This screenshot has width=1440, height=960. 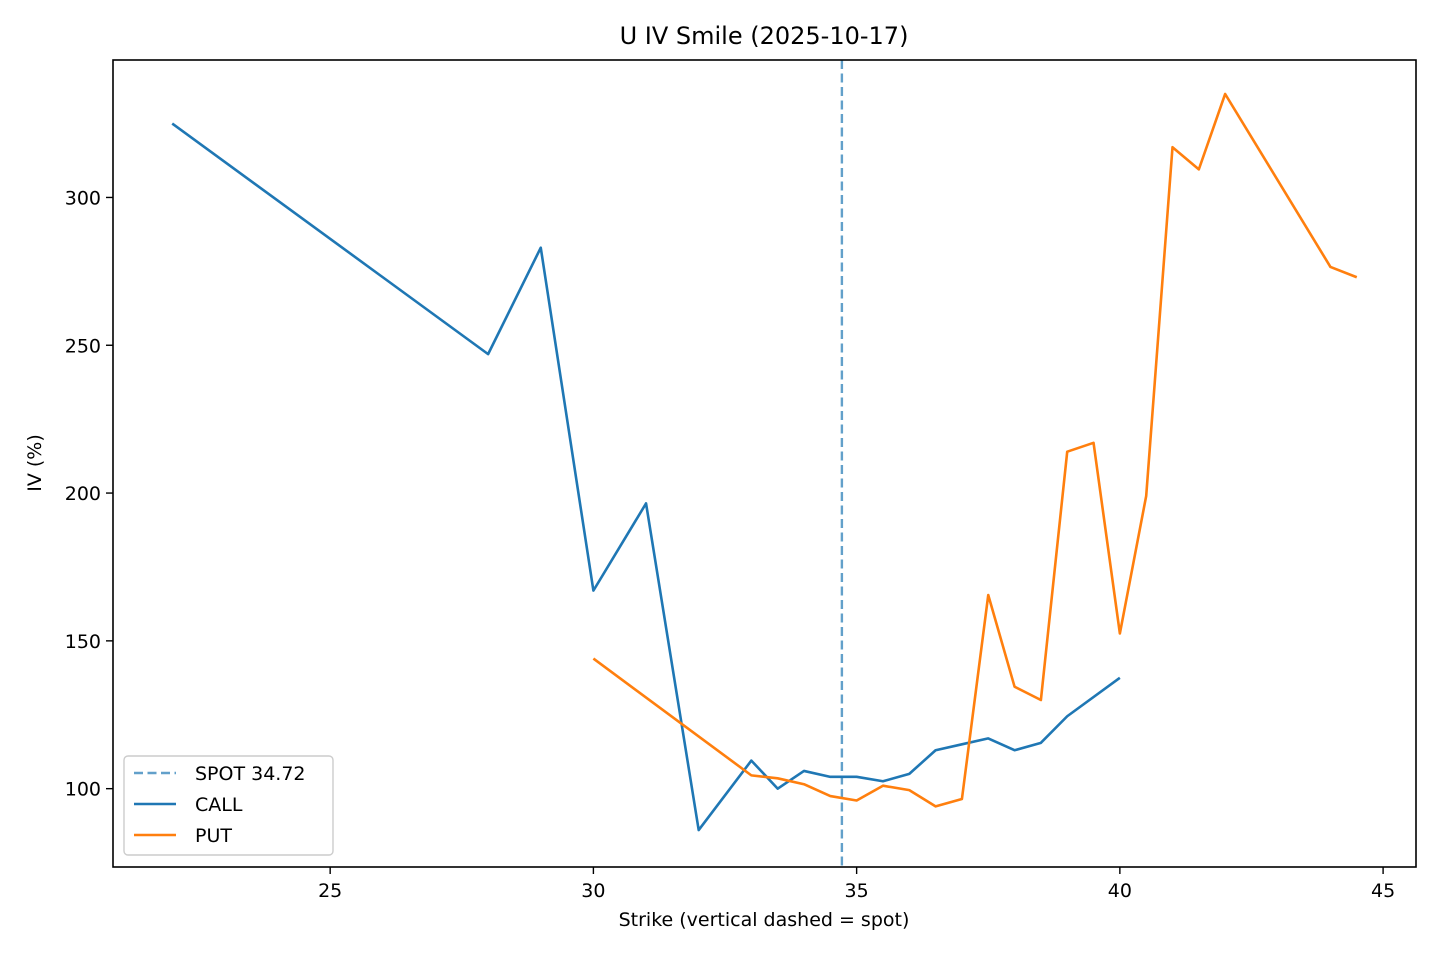 I want to click on y-tick-label: 100, so click(x=83, y=790).